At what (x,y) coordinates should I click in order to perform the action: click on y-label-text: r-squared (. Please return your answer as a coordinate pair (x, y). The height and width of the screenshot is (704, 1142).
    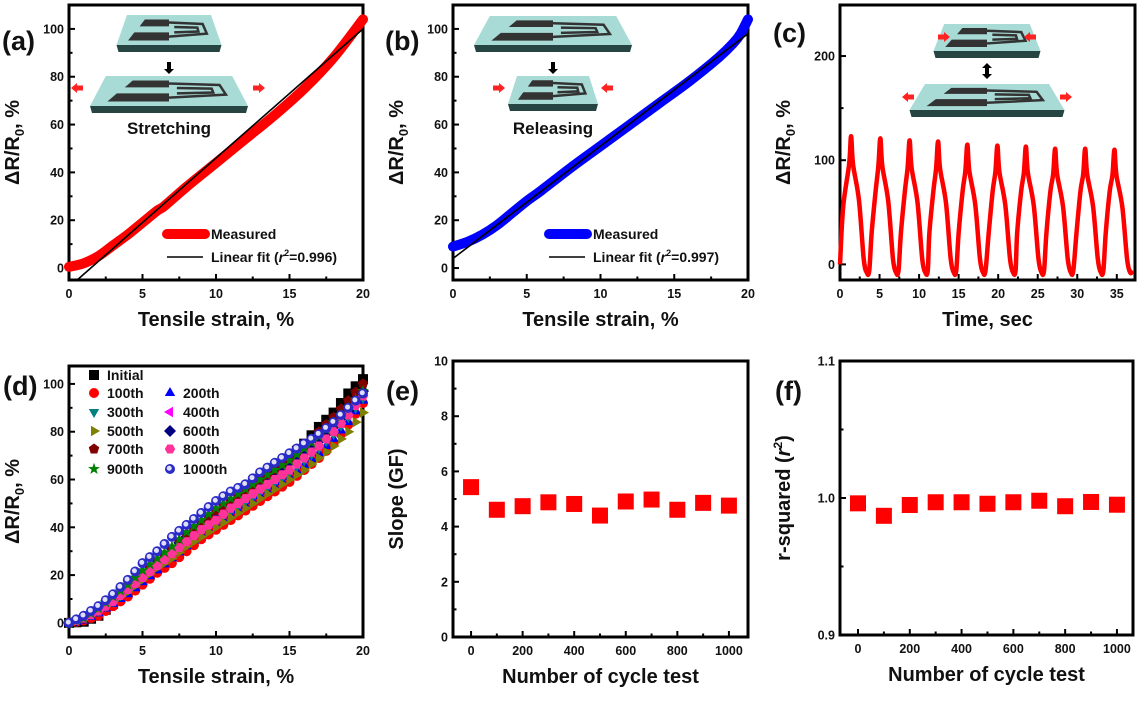
    Looking at the image, I should click on (784, 508).